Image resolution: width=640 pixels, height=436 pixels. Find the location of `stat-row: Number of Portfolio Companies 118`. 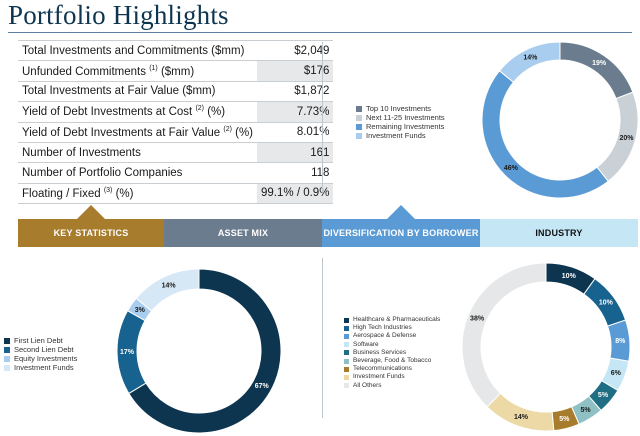

stat-row: Number of Portfolio Companies 118 is located at coordinates (176, 173).